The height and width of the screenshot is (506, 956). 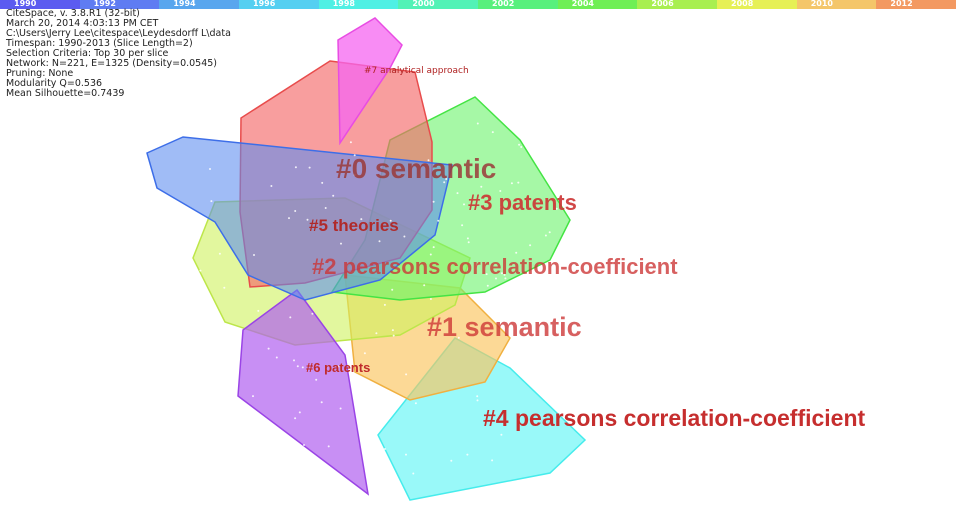 What do you see at coordinates (54, 83) in the screenshot?
I see `modularity-text: Modularity Q=0.536` at bounding box center [54, 83].